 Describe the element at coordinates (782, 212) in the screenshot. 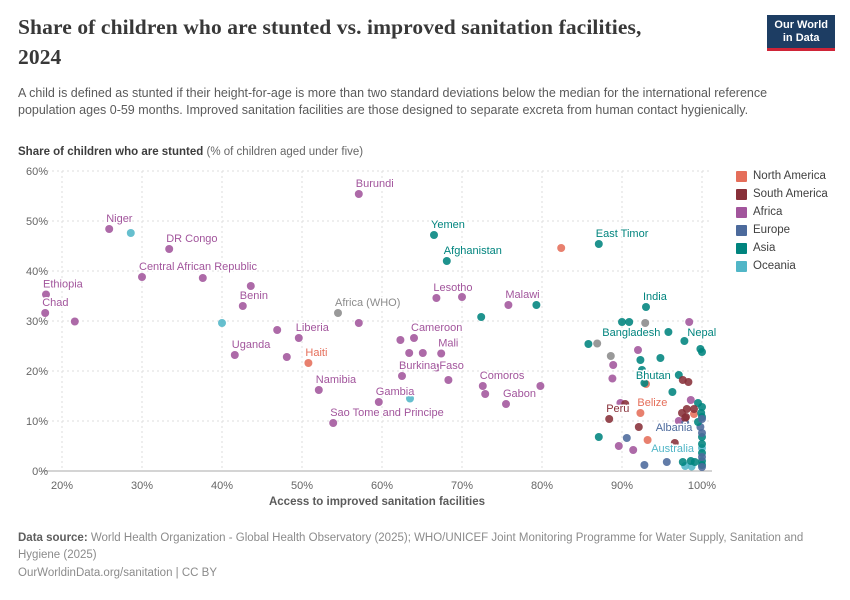

I see `legend-item-africa: Africa` at that location.